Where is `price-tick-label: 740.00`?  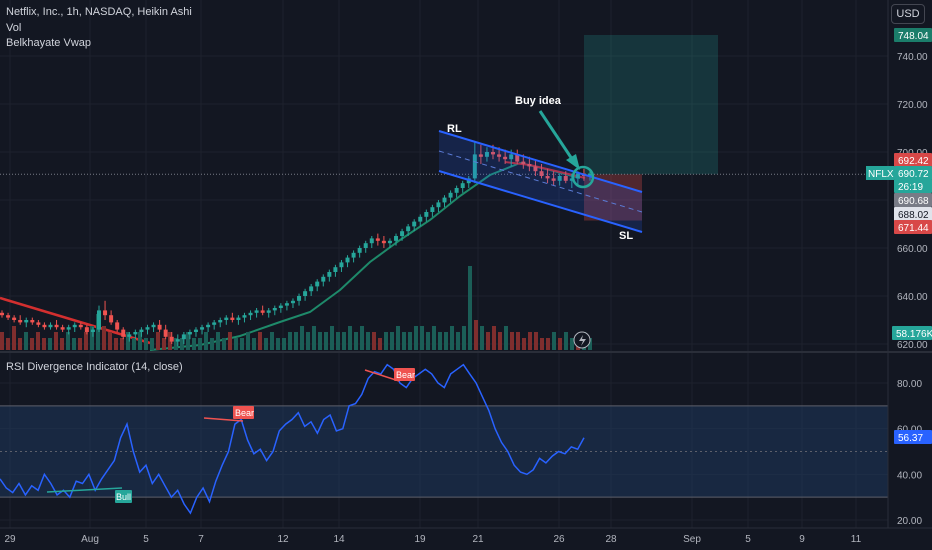
price-tick-label: 740.00 is located at coordinates (912, 57).